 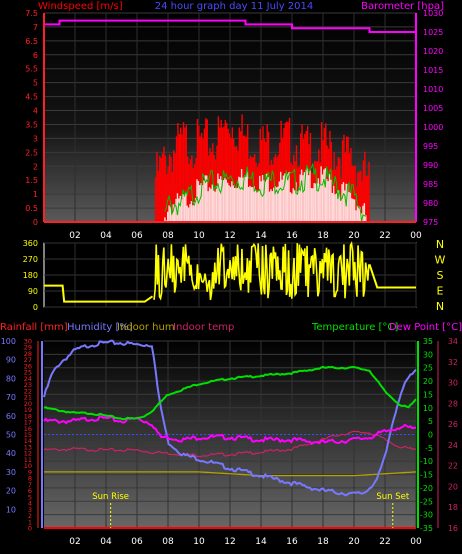 I want to click on indoor-temp-tick-label: 34, so click(x=453, y=341).